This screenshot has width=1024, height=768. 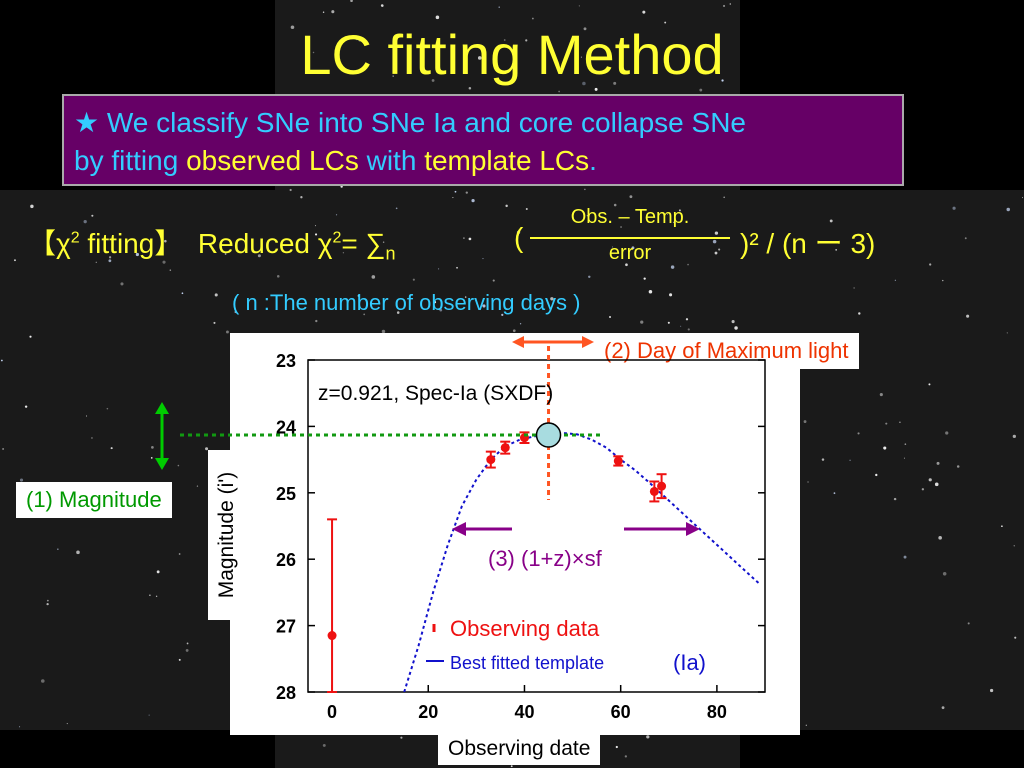 I want to click on template-curve, so click(x=582, y=561).